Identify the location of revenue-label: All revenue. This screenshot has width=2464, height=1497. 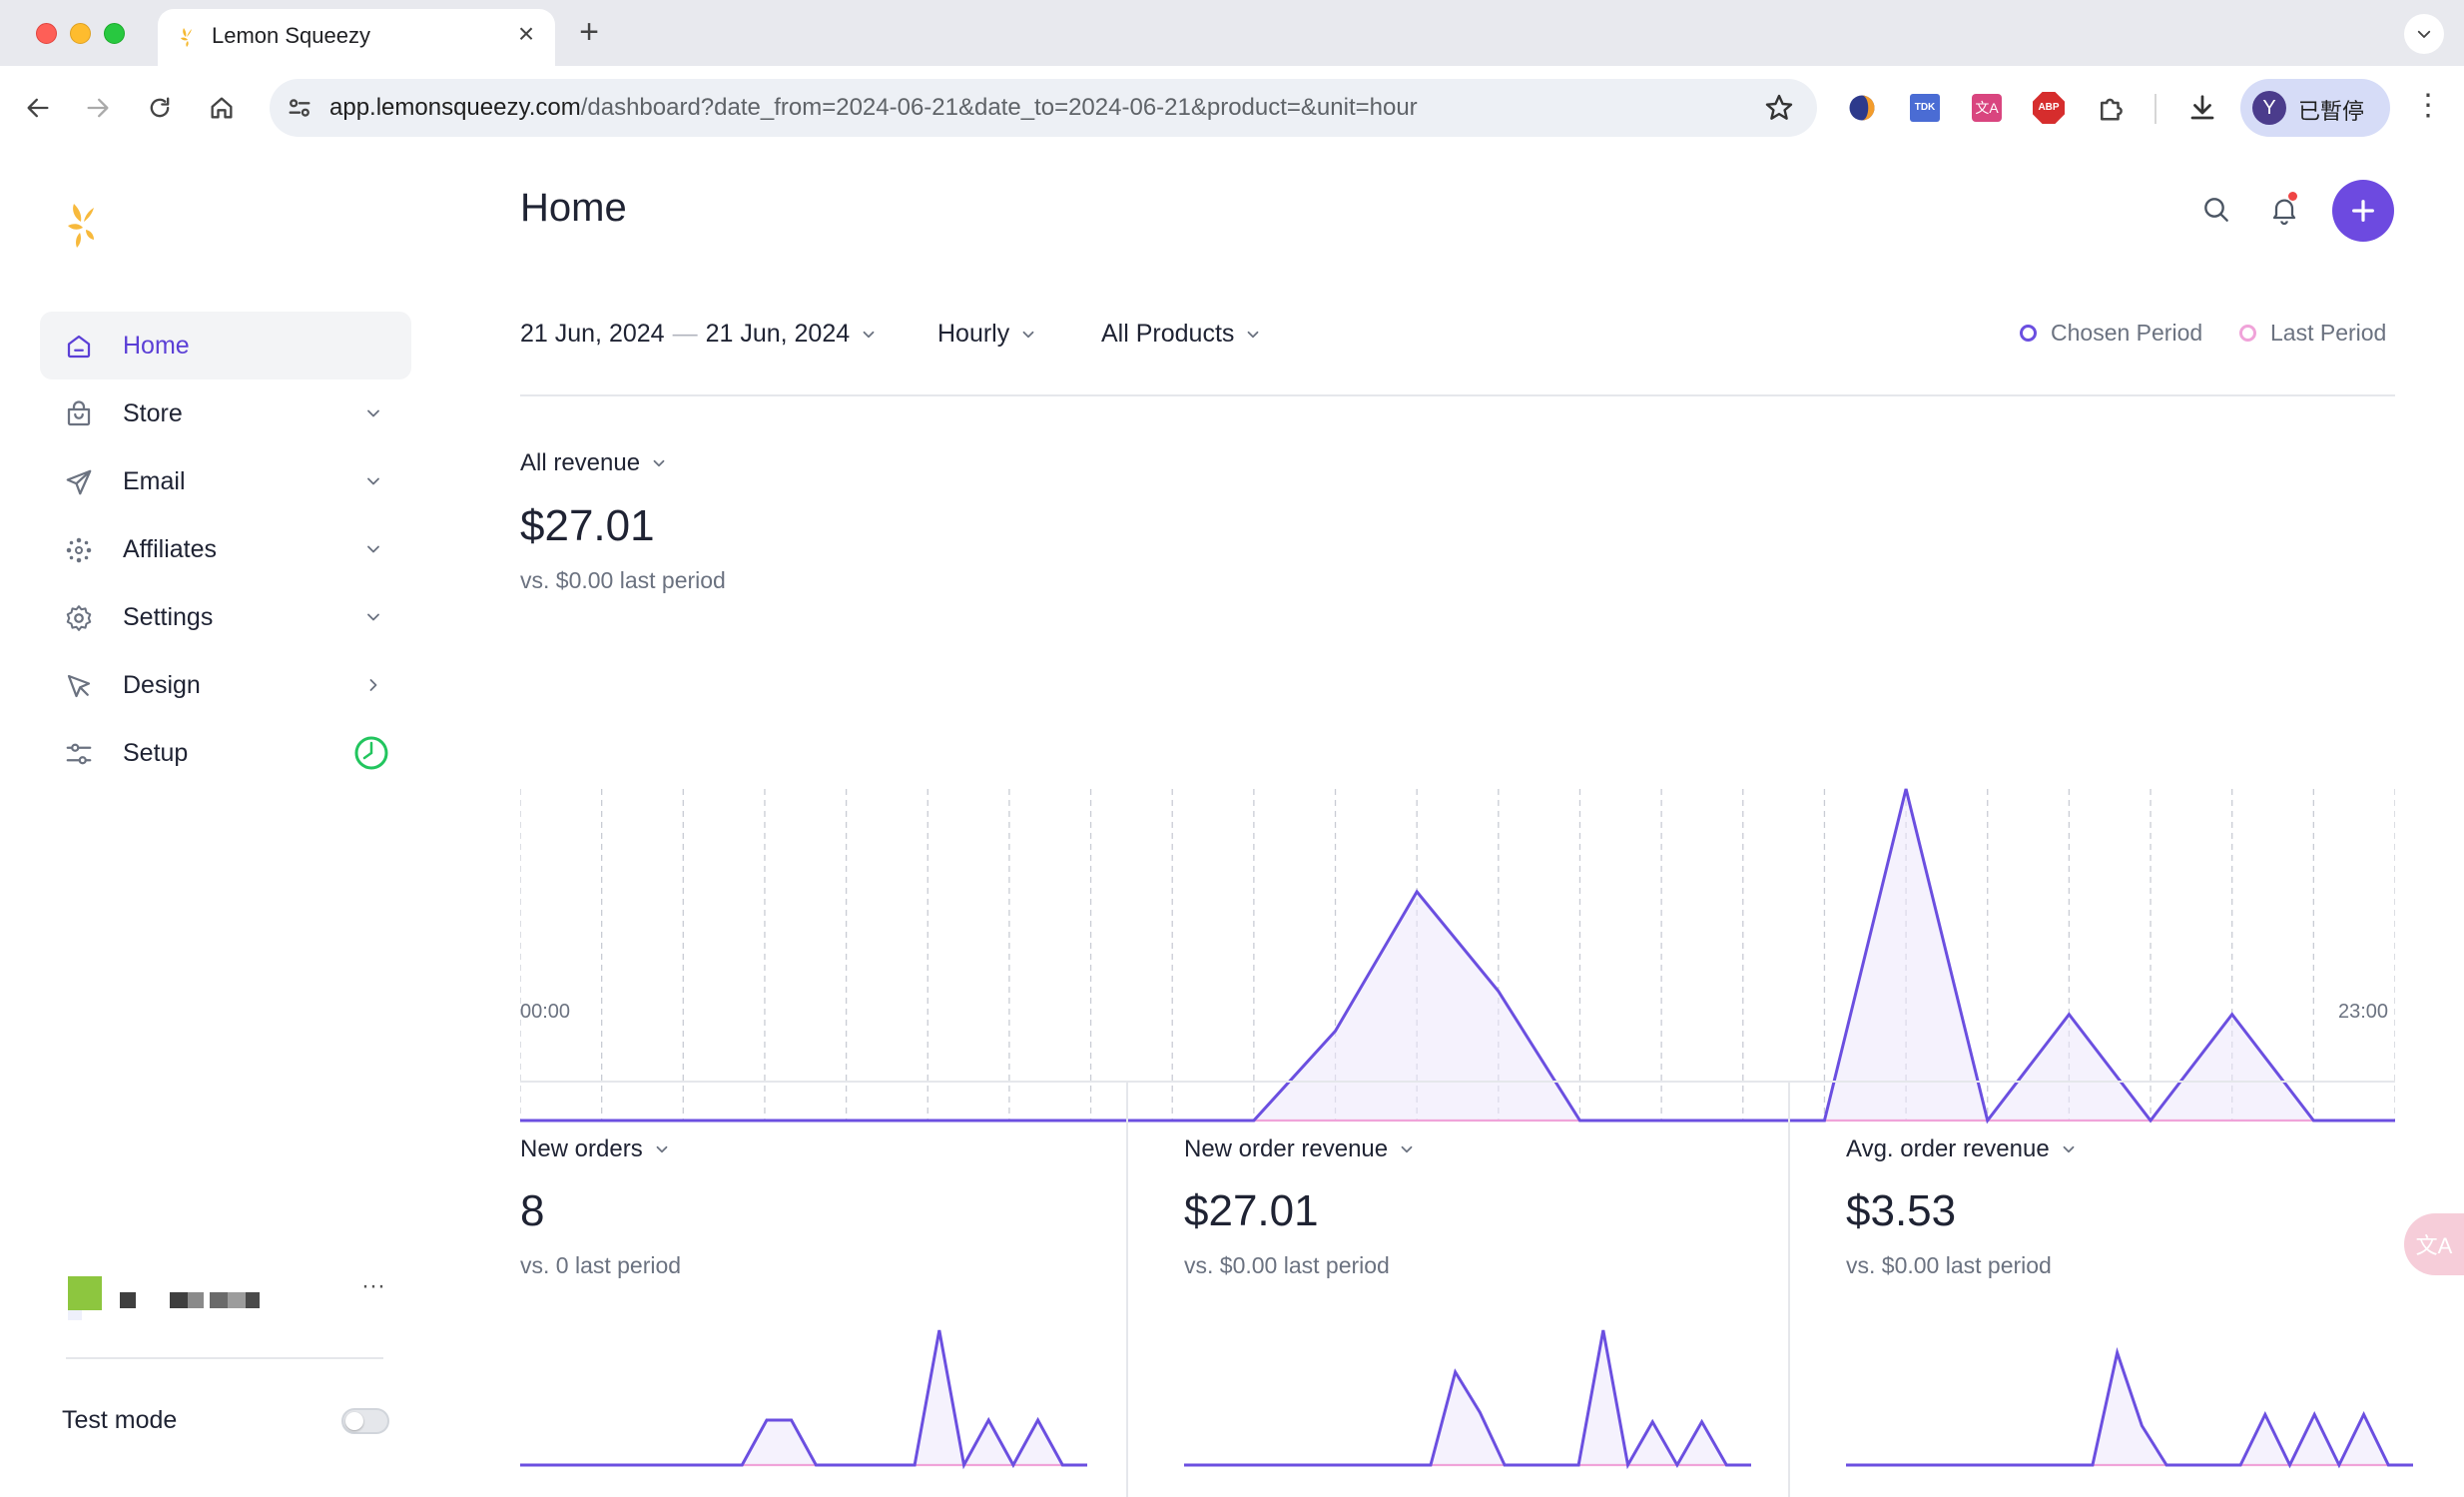
(580, 463).